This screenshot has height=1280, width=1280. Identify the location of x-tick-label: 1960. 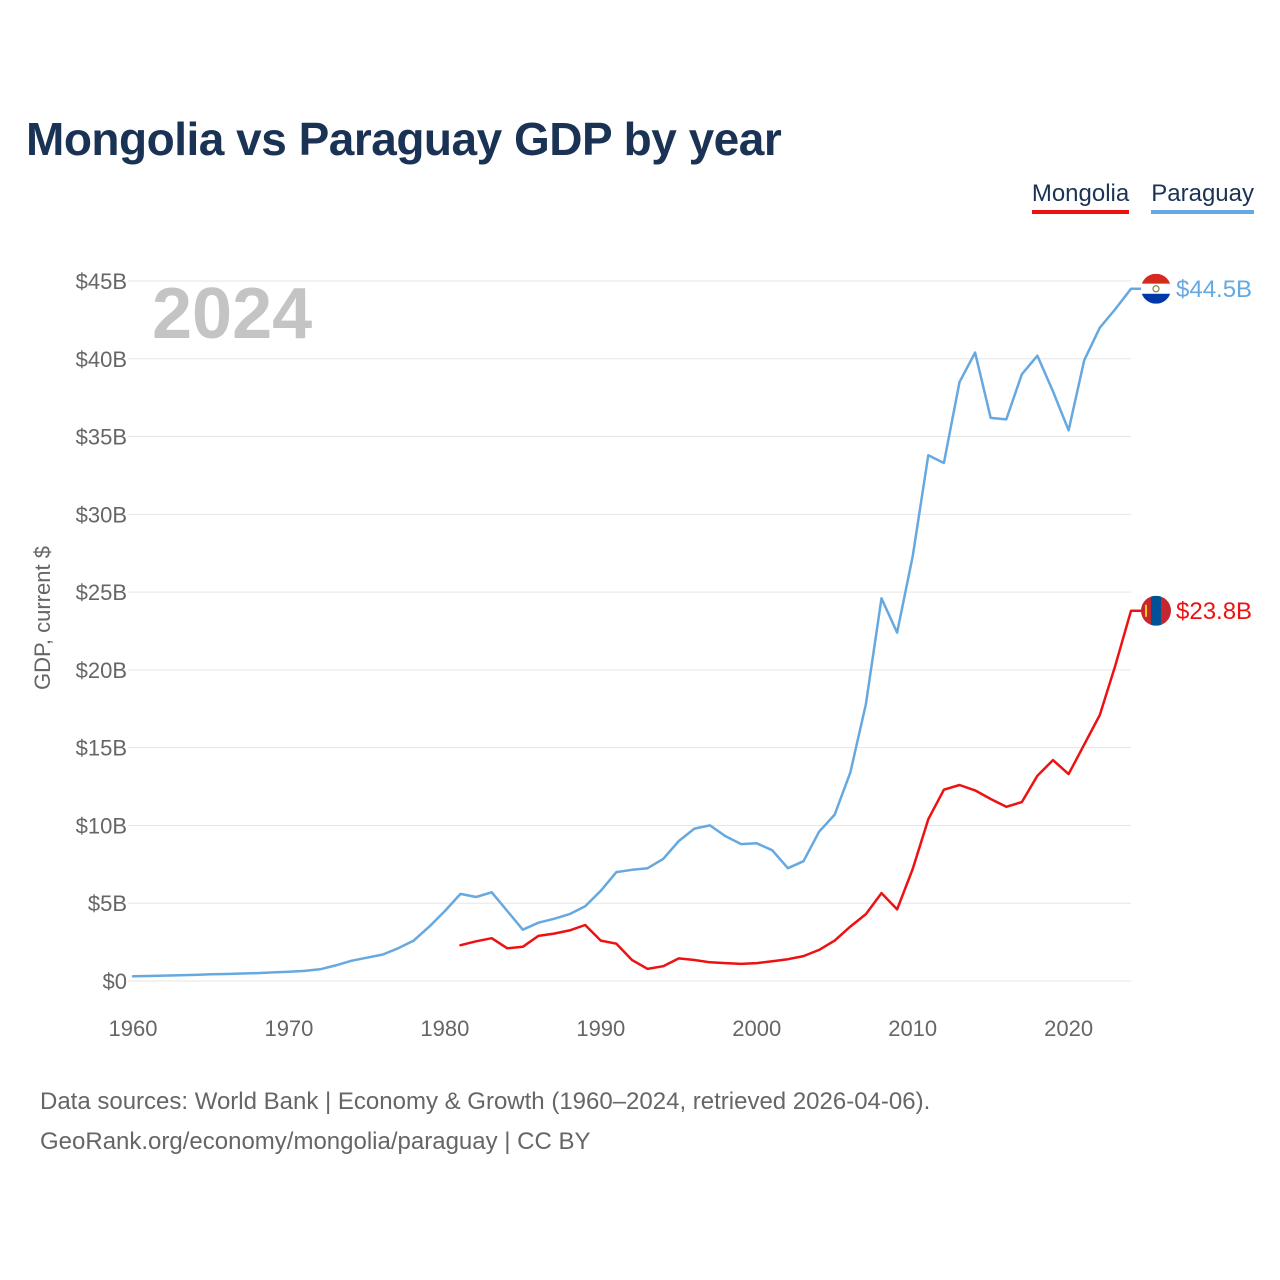
(133, 1028).